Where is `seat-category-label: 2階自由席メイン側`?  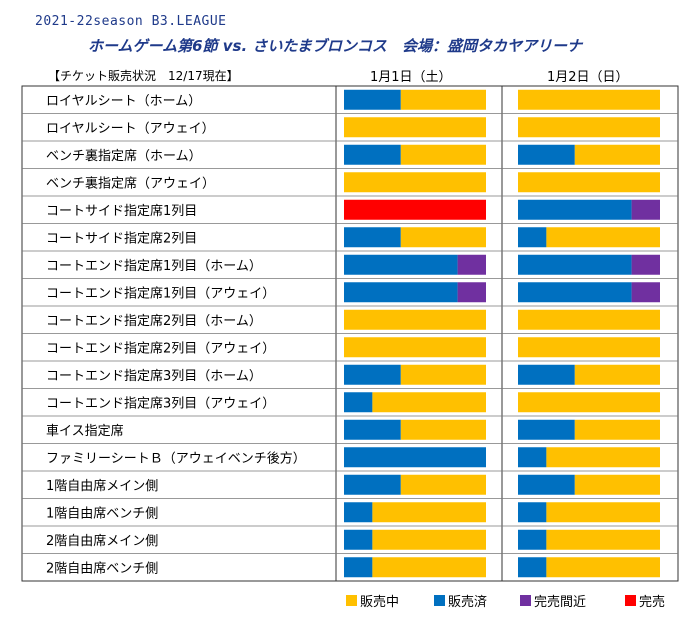 seat-category-label: 2階自由席メイン側 is located at coordinates (102, 541).